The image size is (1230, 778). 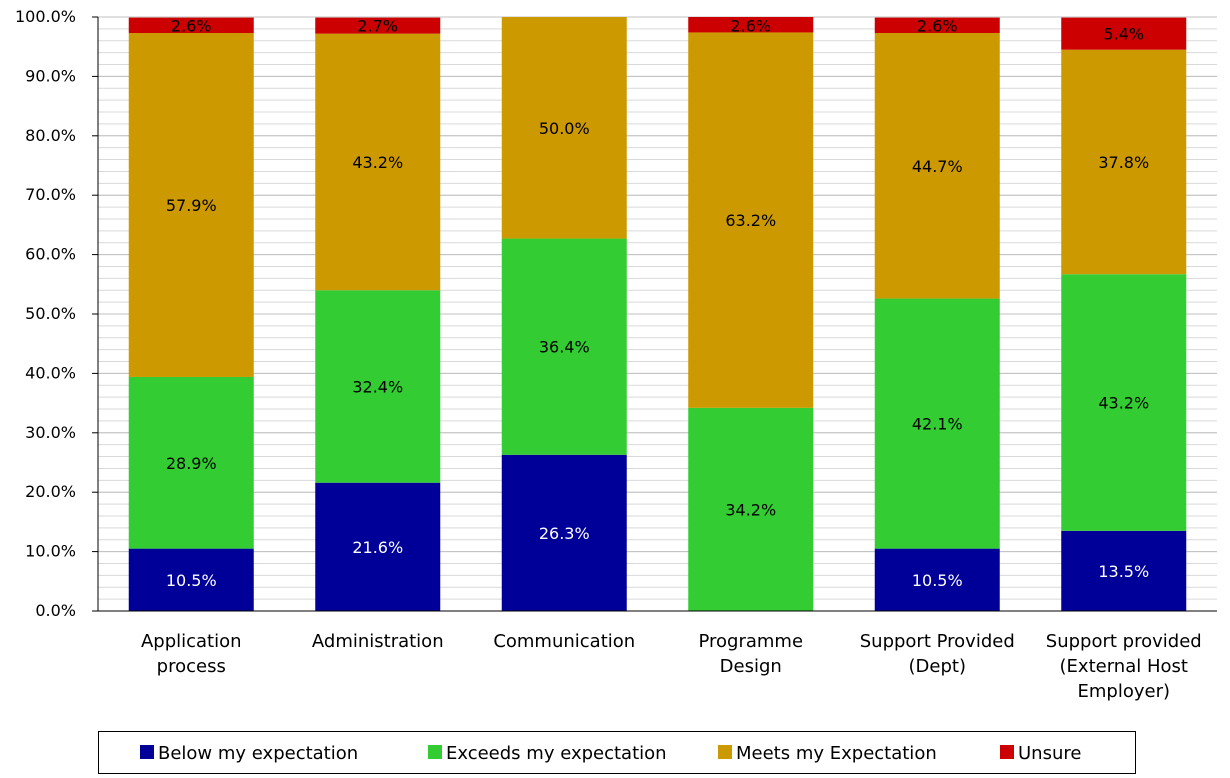 I want to click on y-tick-label: 50.0%, so click(x=50, y=313).